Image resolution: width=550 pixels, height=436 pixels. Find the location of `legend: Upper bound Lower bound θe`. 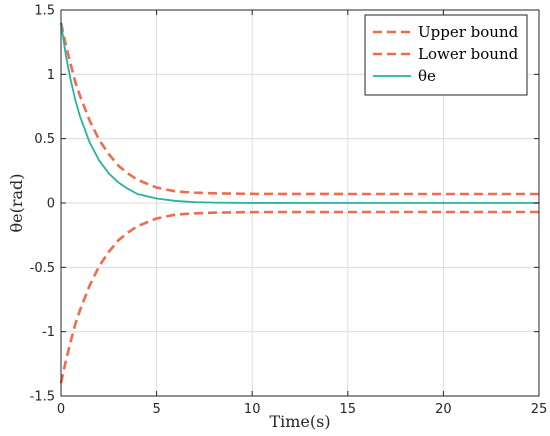

legend: Upper bound Lower bound θe is located at coordinates (446, 55).